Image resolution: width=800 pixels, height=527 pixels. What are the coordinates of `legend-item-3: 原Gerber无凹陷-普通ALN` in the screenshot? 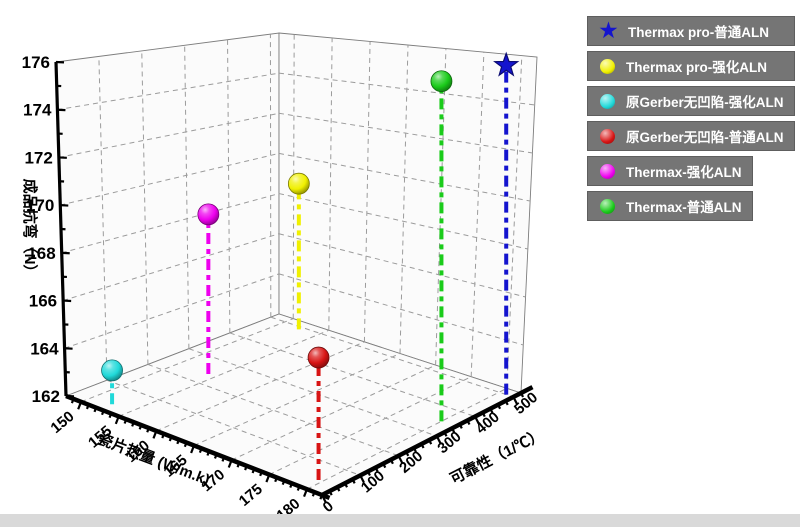 It's located at (691, 136).